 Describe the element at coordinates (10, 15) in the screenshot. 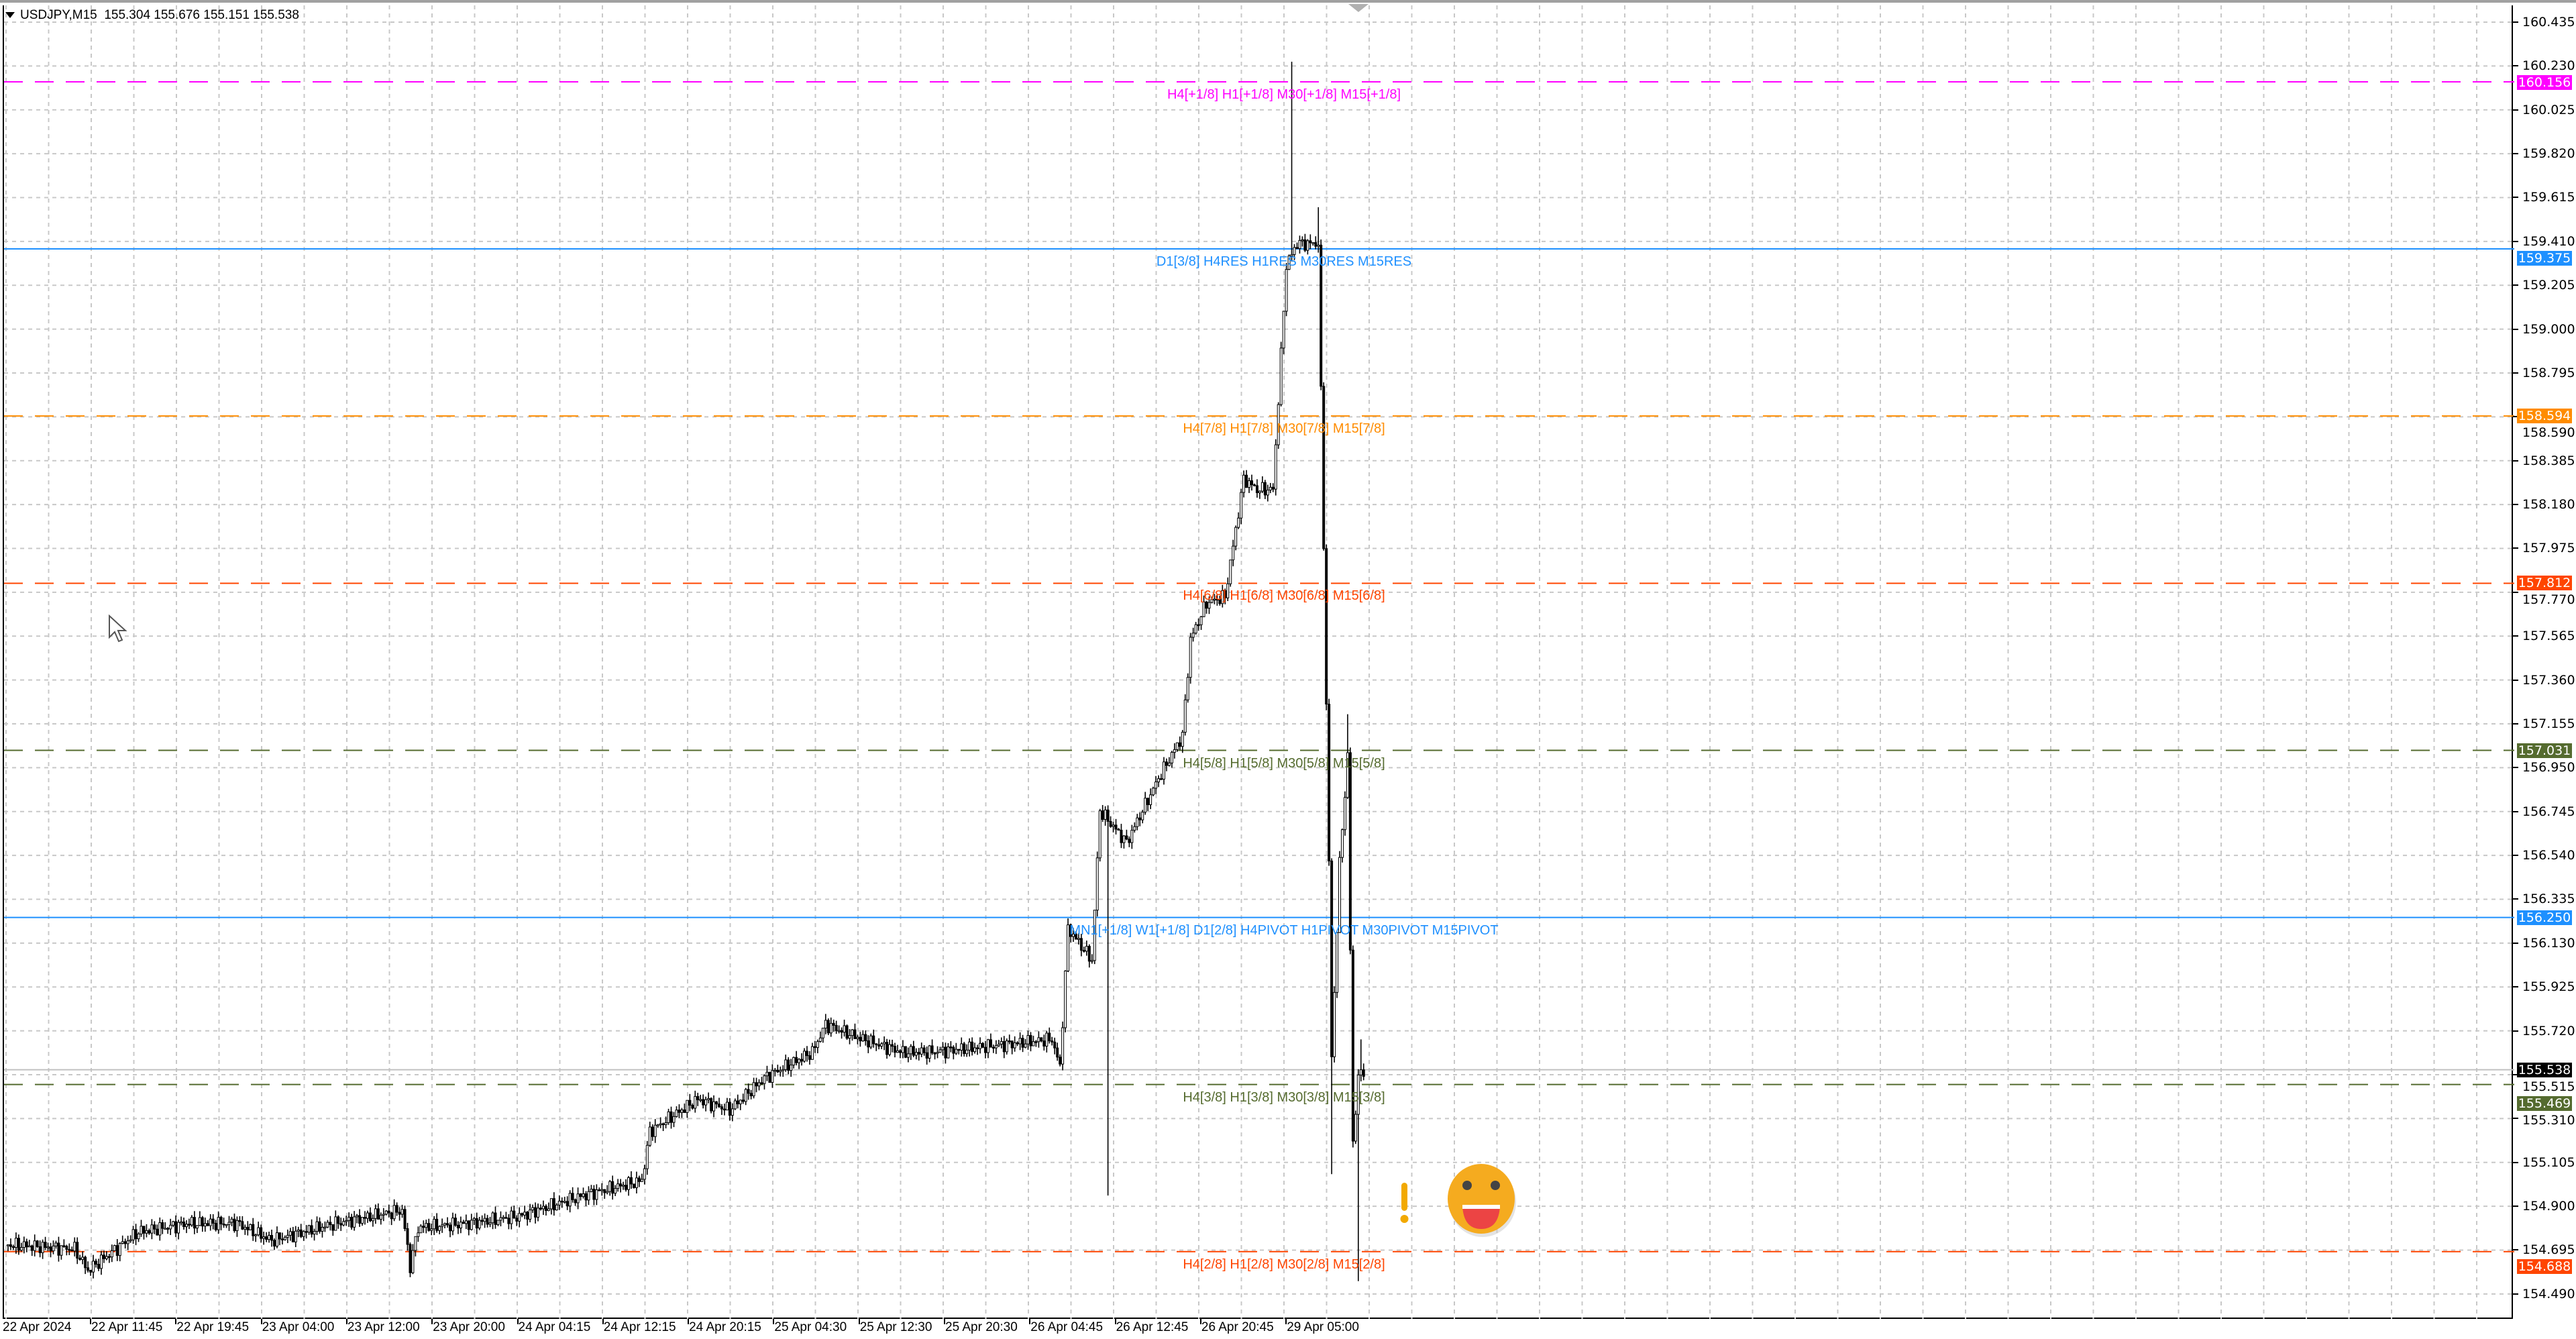

I see `collapse-triangle-icon` at that location.